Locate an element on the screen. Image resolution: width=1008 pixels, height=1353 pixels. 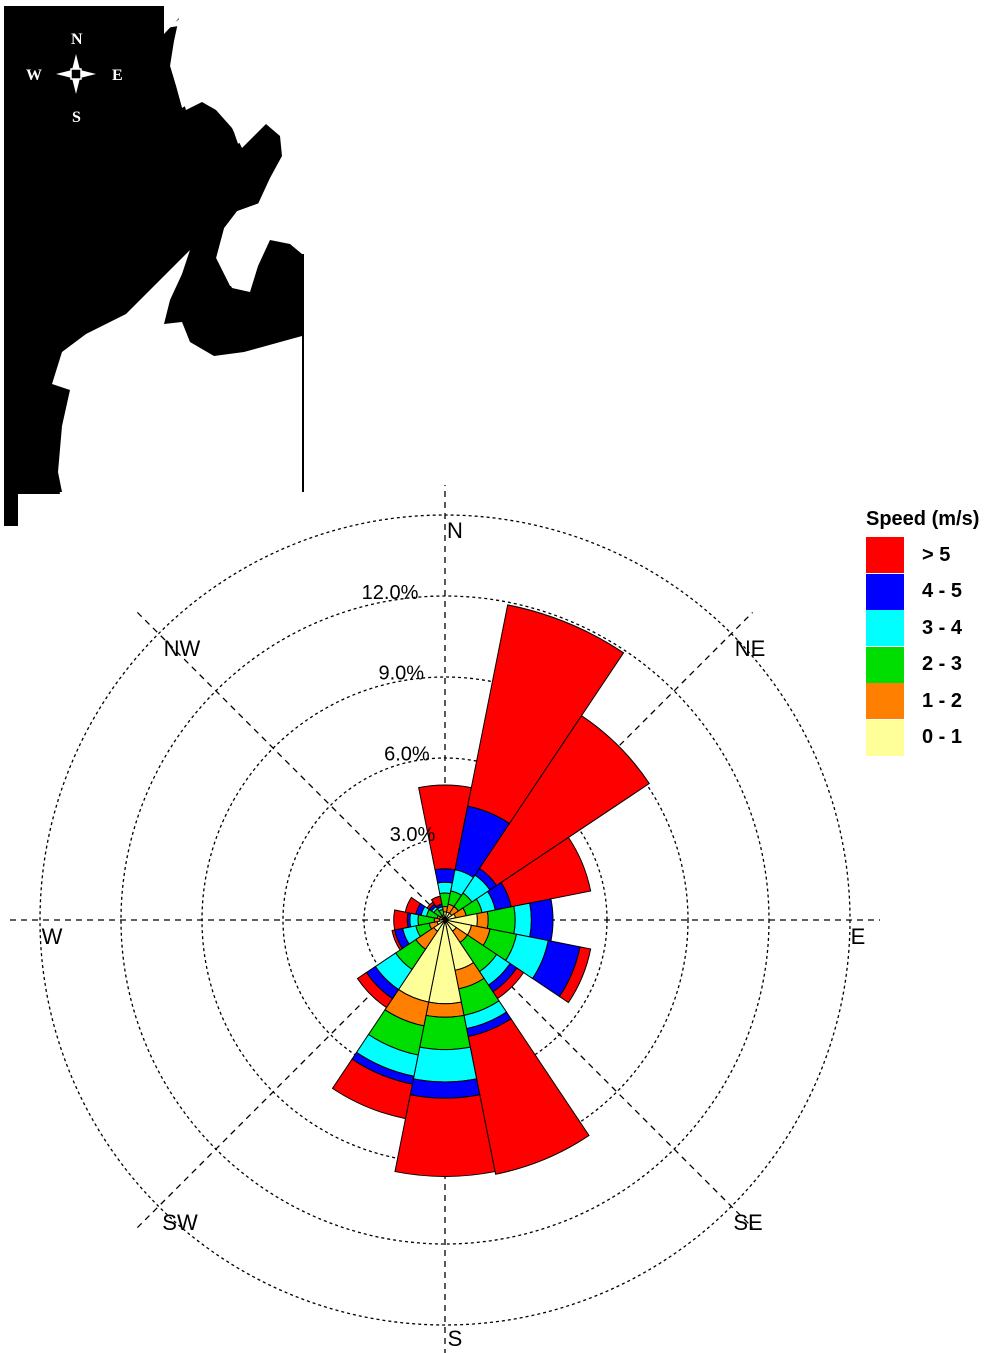
compass-label-ne: NE is located at coordinates (750, 648).